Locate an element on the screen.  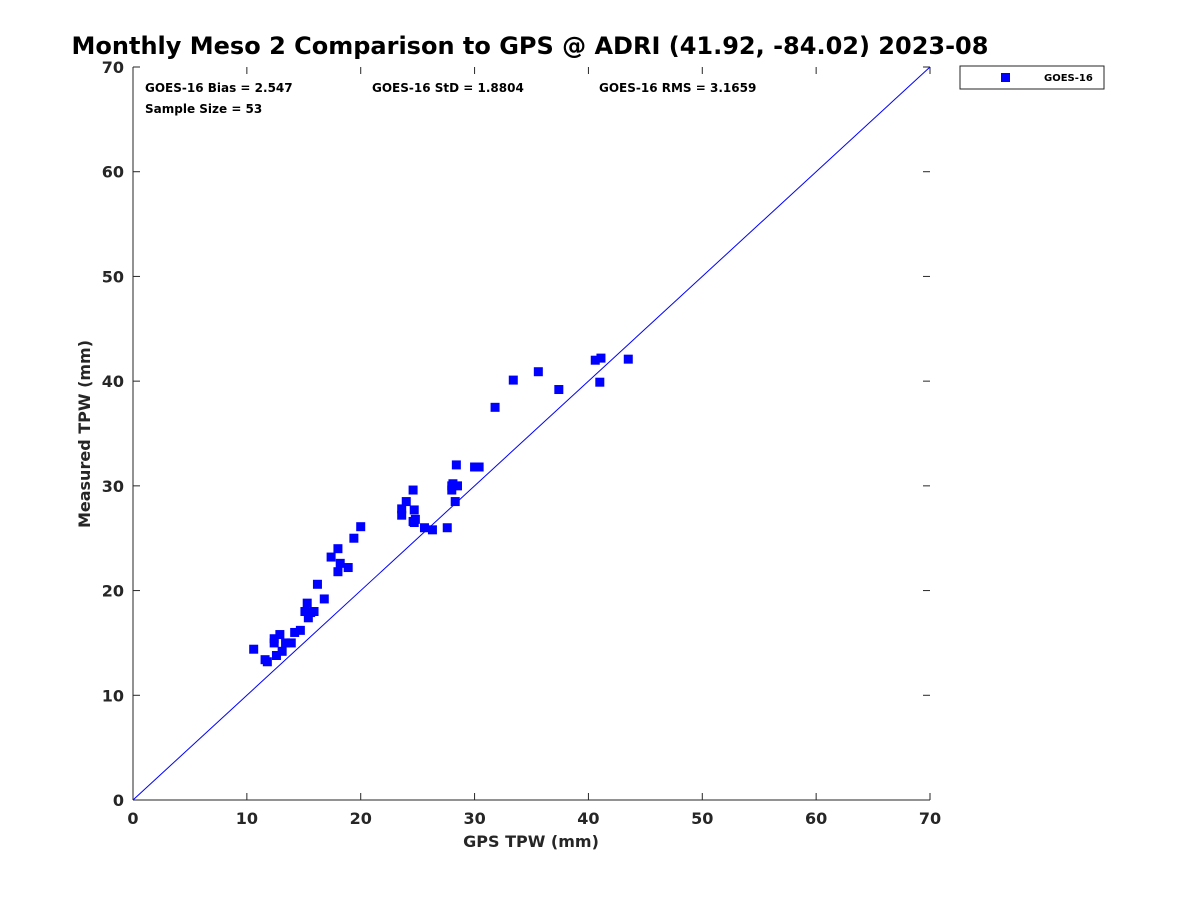
data-points is located at coordinates (441, 510).